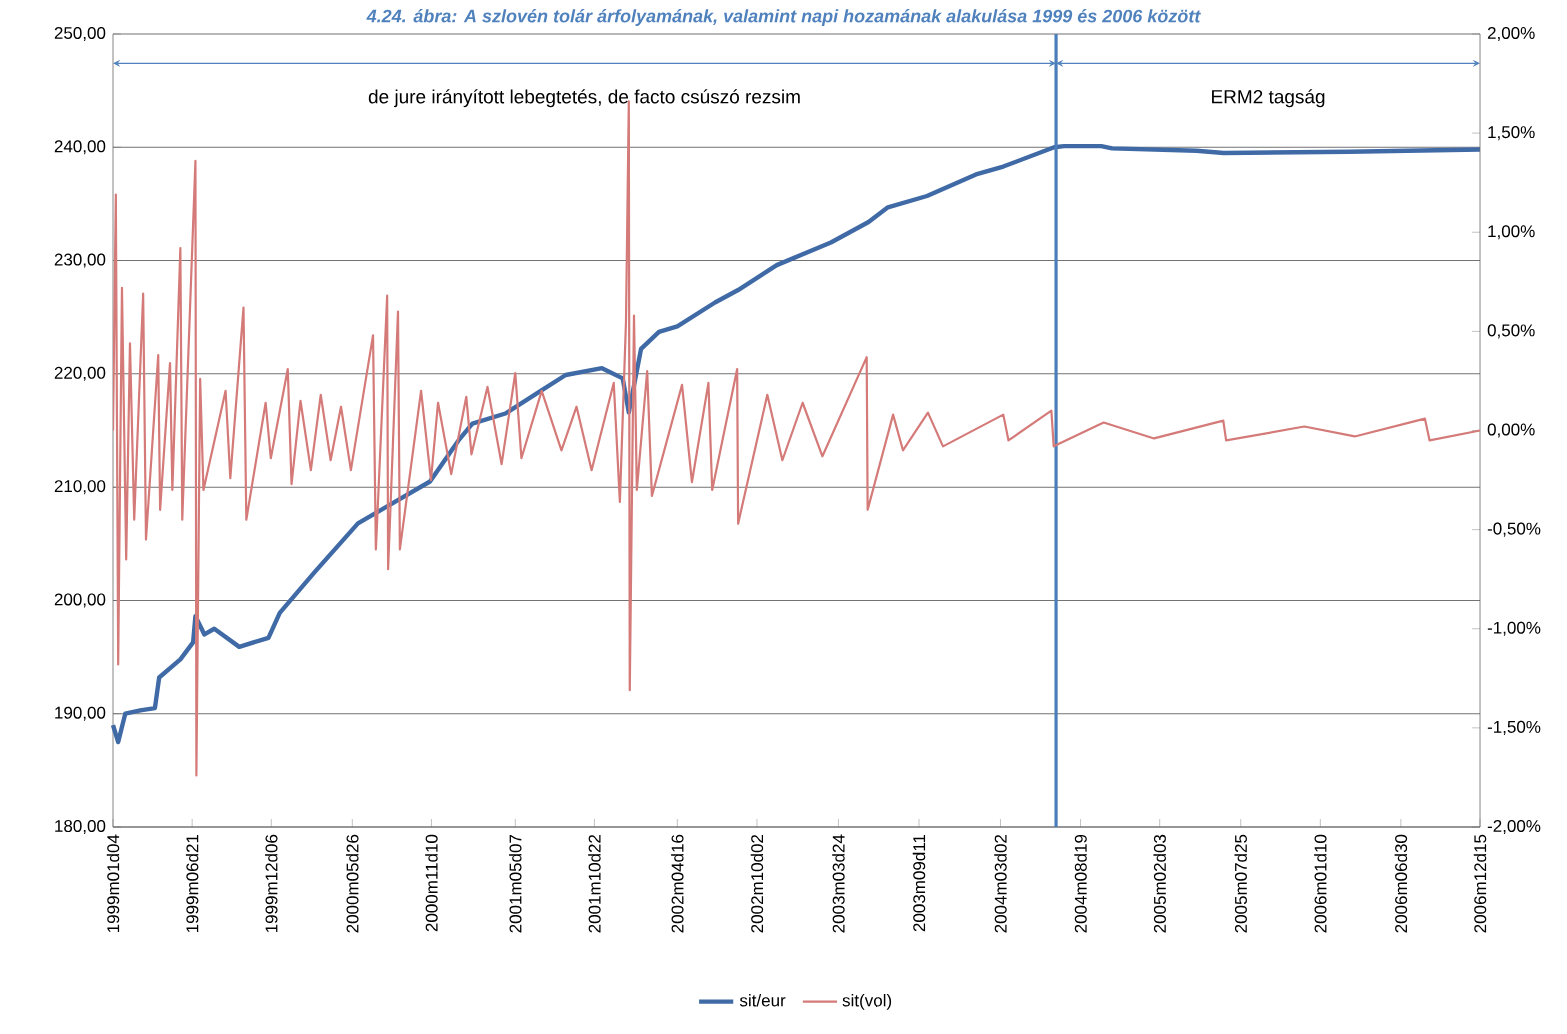 This screenshot has height=1034, width=1567. What do you see at coordinates (838, 883) in the screenshot?
I see `x-tick-label: 2003m03d24` at bounding box center [838, 883].